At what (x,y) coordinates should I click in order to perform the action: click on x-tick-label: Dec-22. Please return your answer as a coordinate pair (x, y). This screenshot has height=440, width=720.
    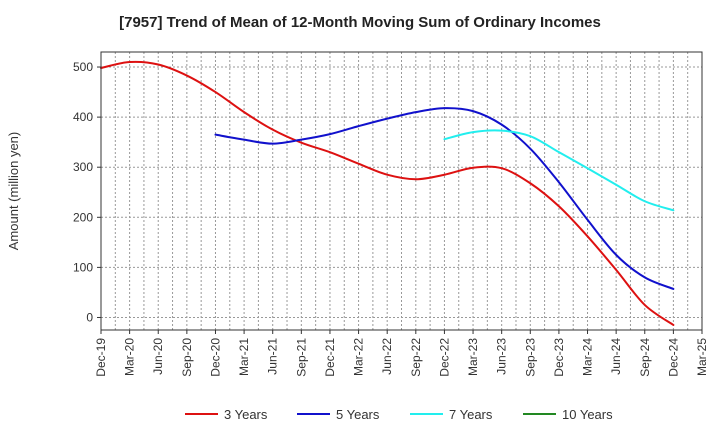
    Looking at the image, I should click on (444, 357).